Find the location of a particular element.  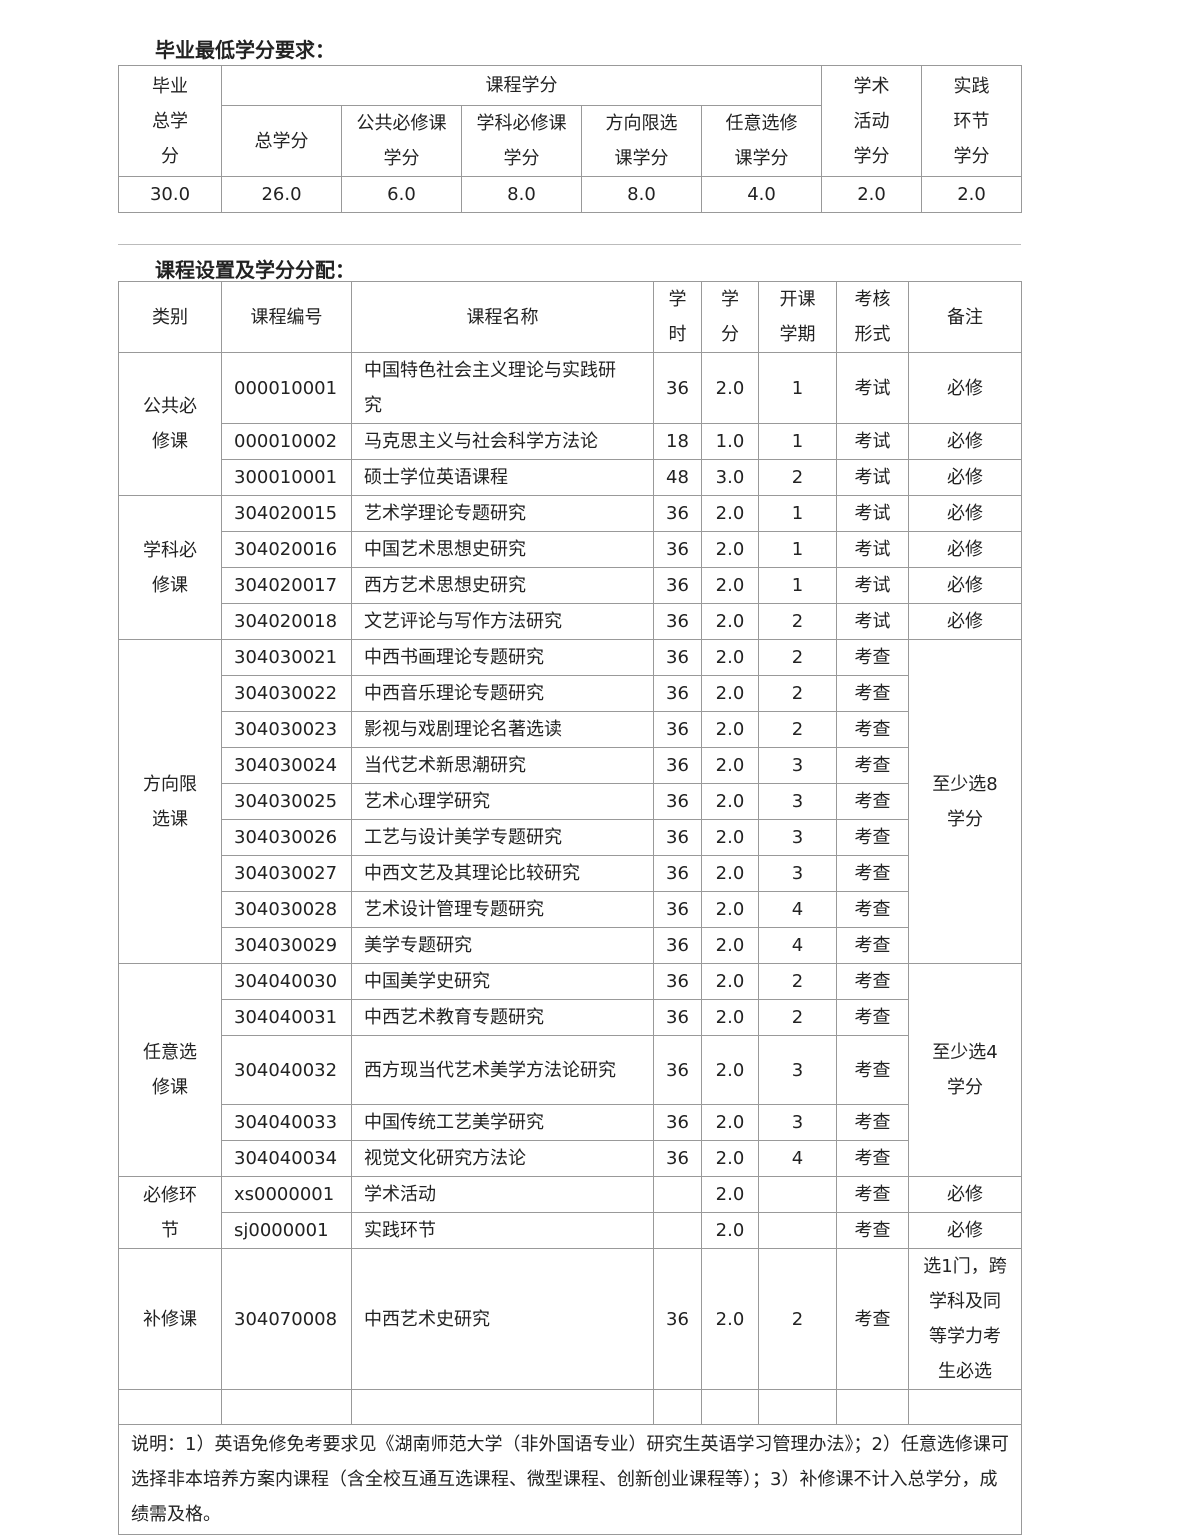

table-row: 304020018 文艺评论与写作方法研究 36 2.0 2 考试 必修 is located at coordinates (570, 621).